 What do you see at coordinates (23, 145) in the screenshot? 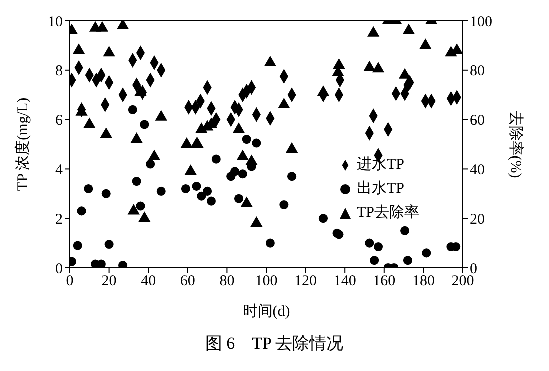
I see `y-axis-title: TP 浓度(mg/L)` at bounding box center [23, 145].